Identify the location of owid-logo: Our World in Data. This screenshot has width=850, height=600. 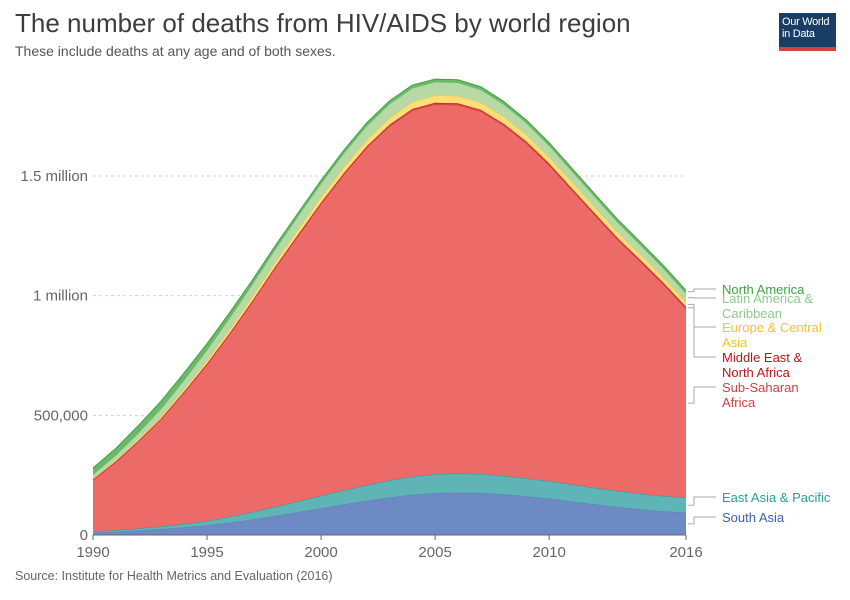
(807, 32).